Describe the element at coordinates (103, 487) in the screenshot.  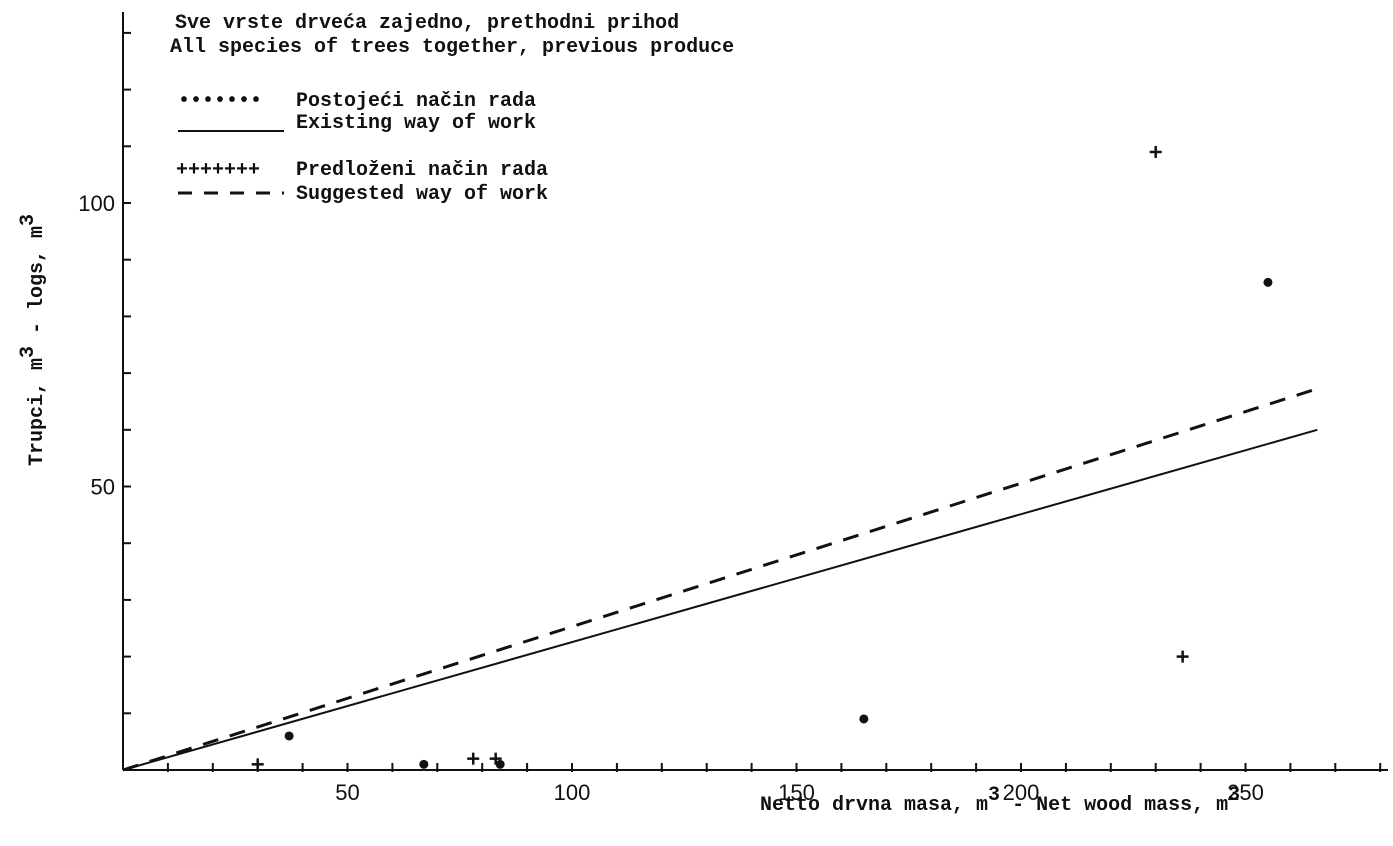
I see `y-tick-label: 50` at that location.